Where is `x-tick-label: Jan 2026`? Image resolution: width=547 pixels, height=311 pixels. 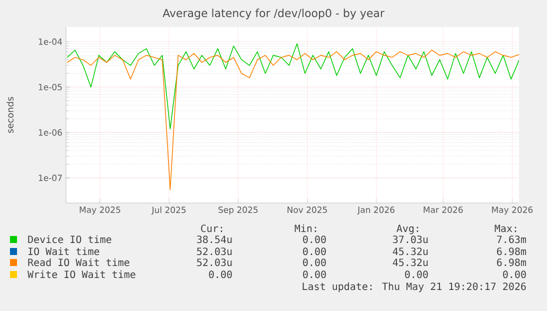 x-tick-label: Jan 2026 is located at coordinates (375, 210).